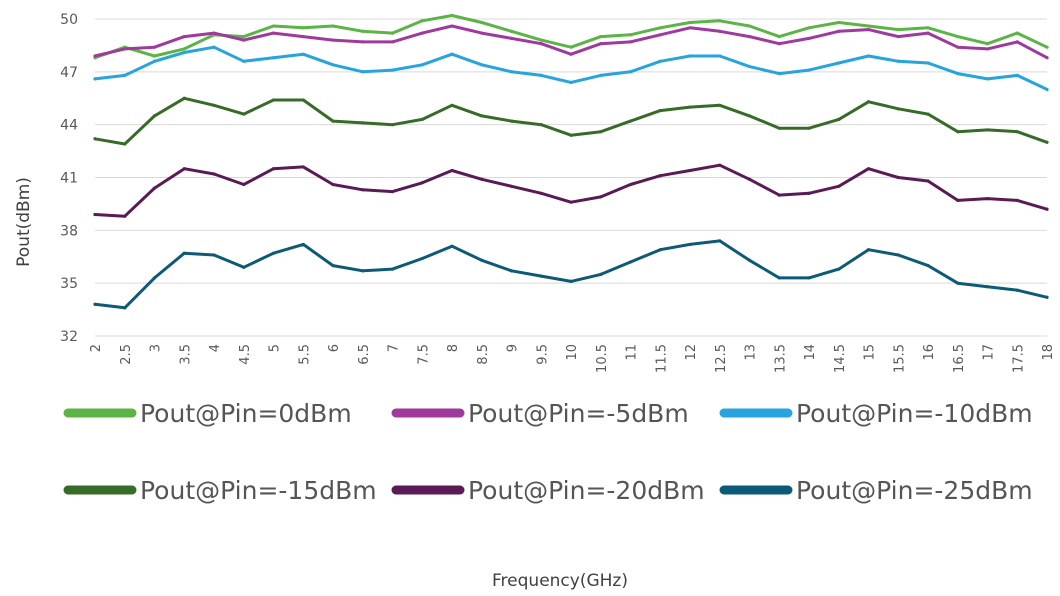 The image size is (1060, 596). What do you see at coordinates (304, 354) in the screenshot?
I see `x-tick-label: 5.5` at bounding box center [304, 354].